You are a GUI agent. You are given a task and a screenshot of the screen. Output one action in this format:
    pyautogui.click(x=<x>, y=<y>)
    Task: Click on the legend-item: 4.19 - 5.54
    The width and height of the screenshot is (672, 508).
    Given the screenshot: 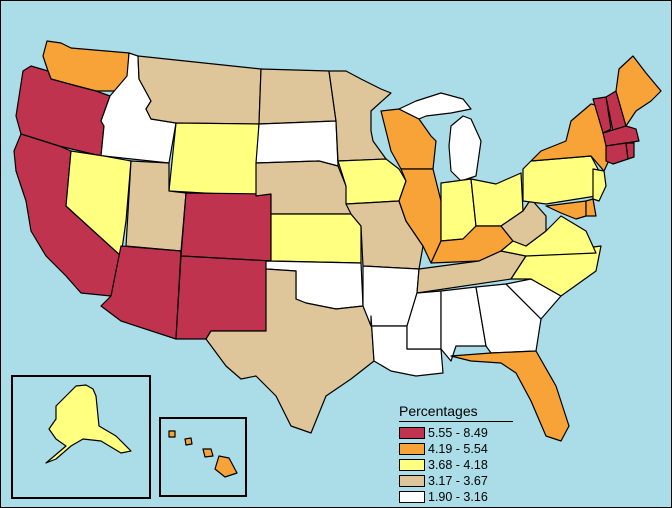 What is the action you would take?
    pyautogui.click(x=456, y=448)
    